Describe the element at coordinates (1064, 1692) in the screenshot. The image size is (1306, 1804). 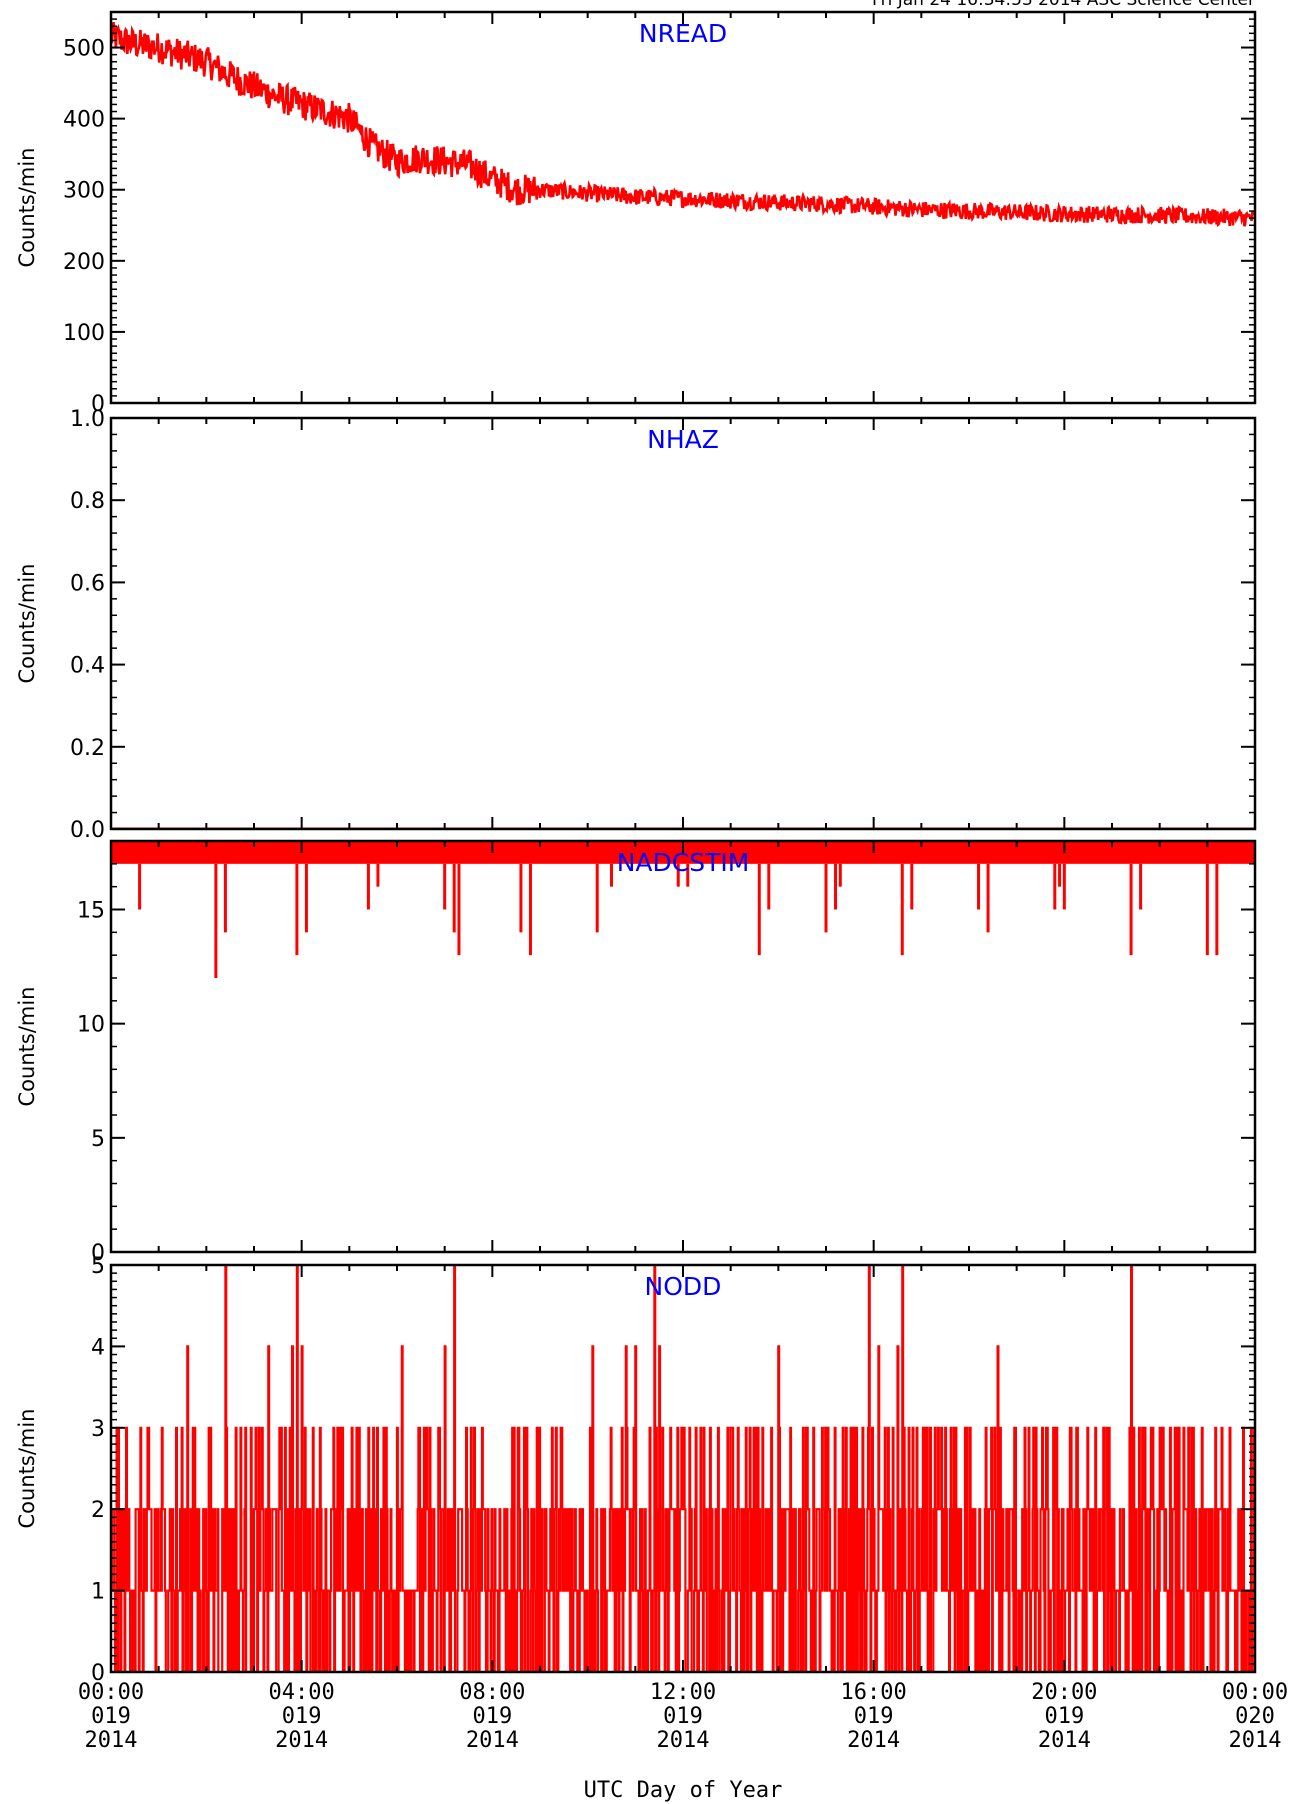
I see `x-tick-label: 20:00` at that location.